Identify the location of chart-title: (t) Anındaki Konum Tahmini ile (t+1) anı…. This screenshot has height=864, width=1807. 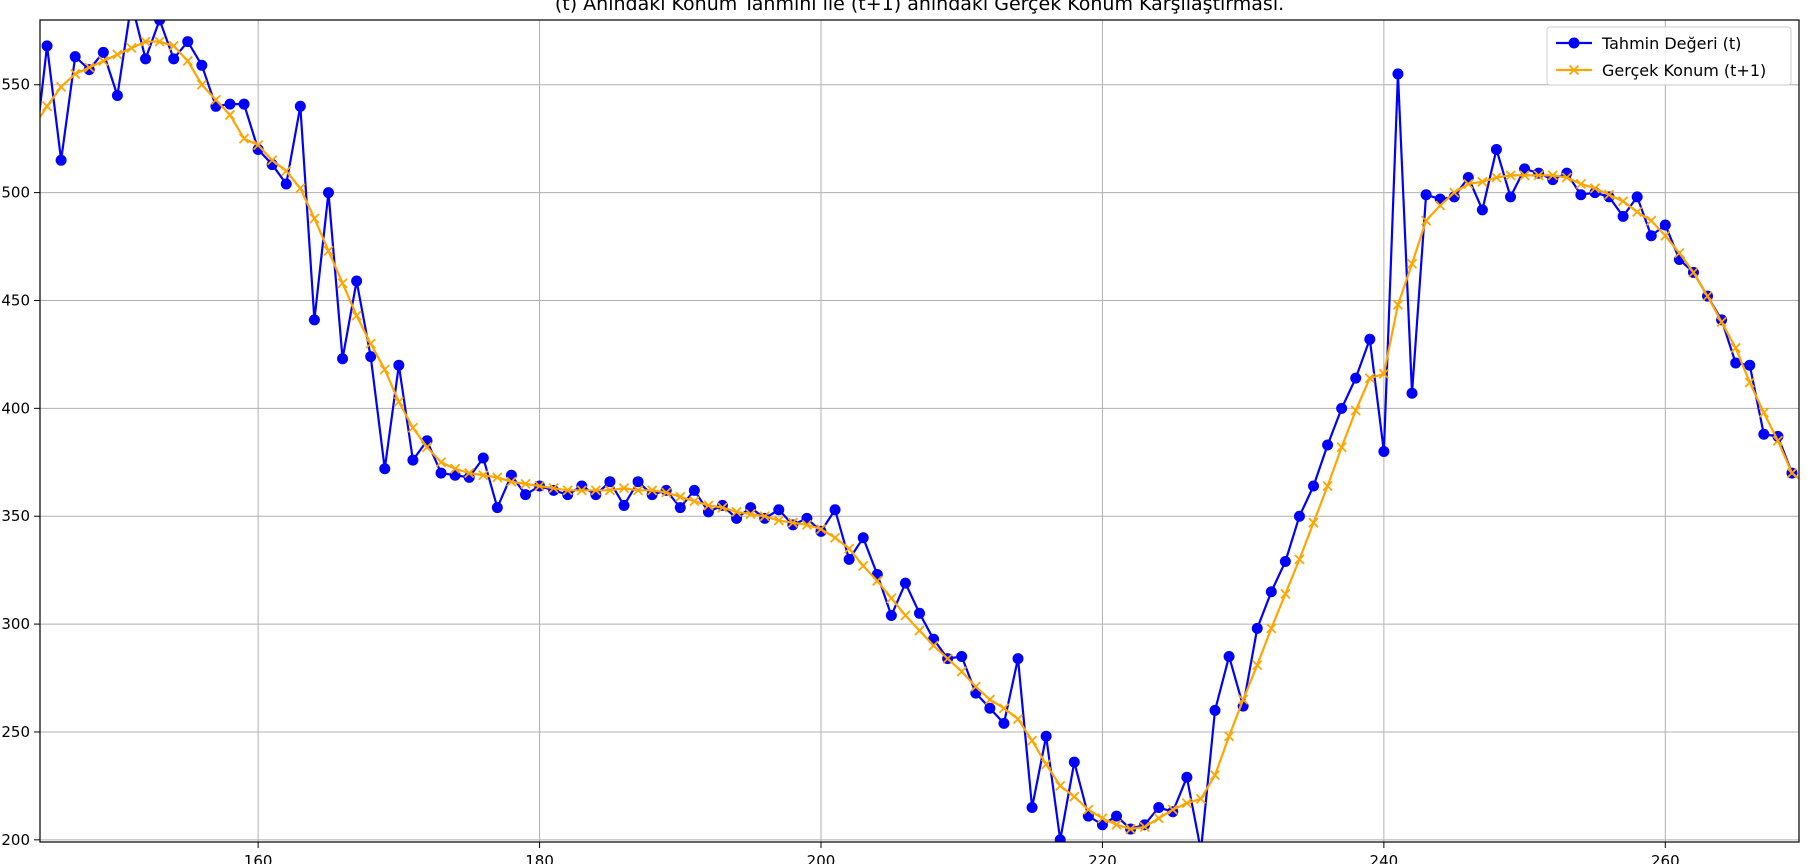
(919, 7).